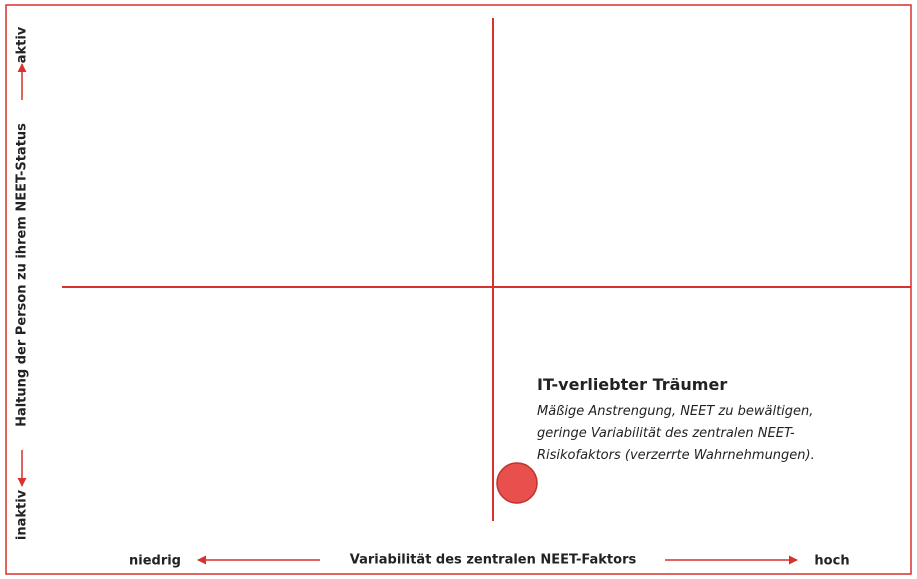 This screenshot has height=579, width=917. What do you see at coordinates (675, 411) in the screenshot?
I see `item-desc: Mäßige Anstrengung, NEET zu bewältigen,` at bounding box center [675, 411].